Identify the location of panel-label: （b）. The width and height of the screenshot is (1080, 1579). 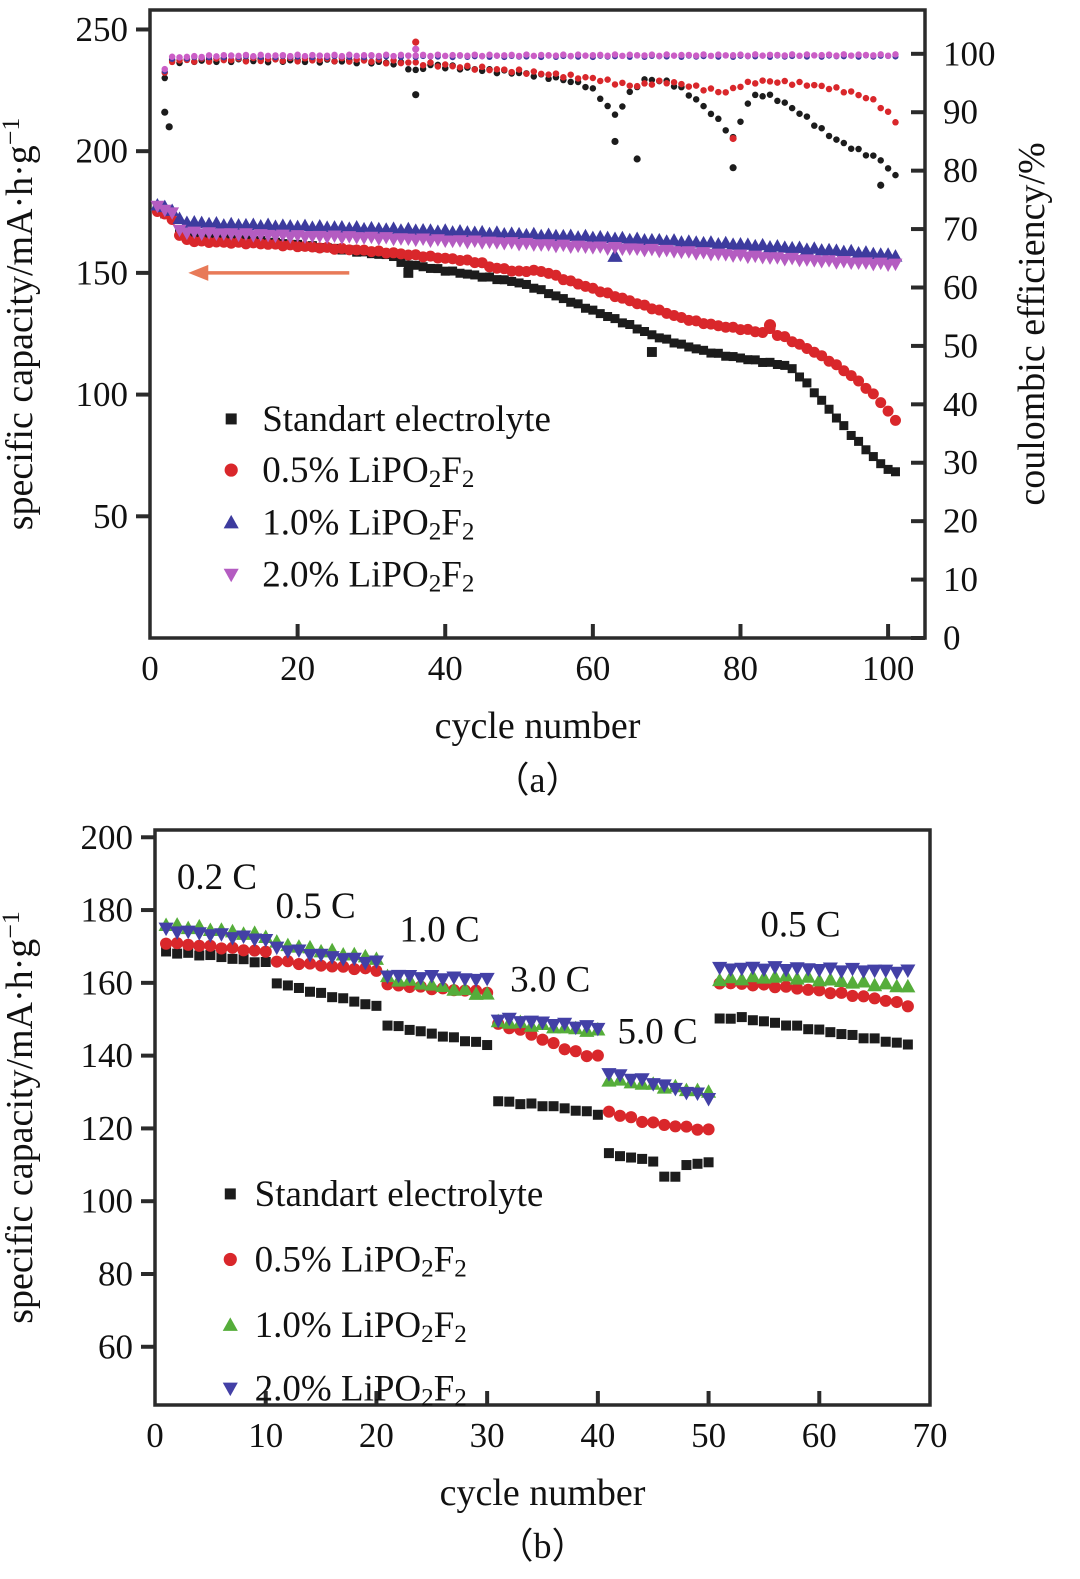
(542, 1546).